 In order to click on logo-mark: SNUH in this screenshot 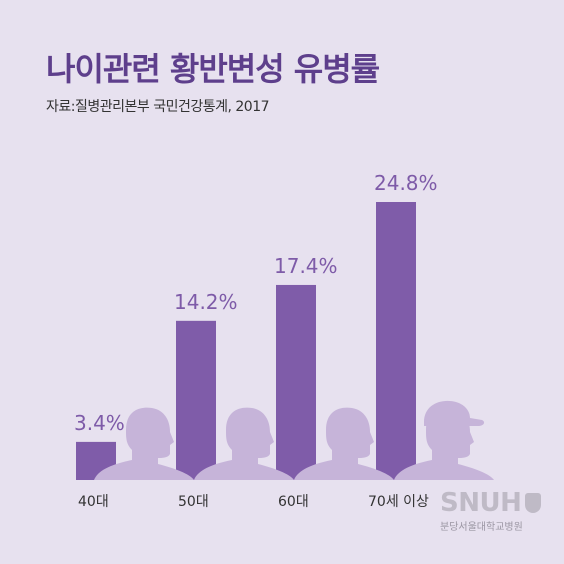, I will do `click(495, 503)`.